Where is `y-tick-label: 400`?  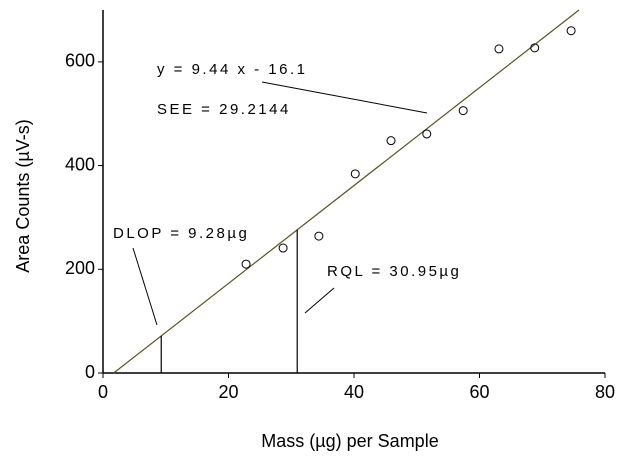
y-tick-label: 400 is located at coordinates (80, 164).